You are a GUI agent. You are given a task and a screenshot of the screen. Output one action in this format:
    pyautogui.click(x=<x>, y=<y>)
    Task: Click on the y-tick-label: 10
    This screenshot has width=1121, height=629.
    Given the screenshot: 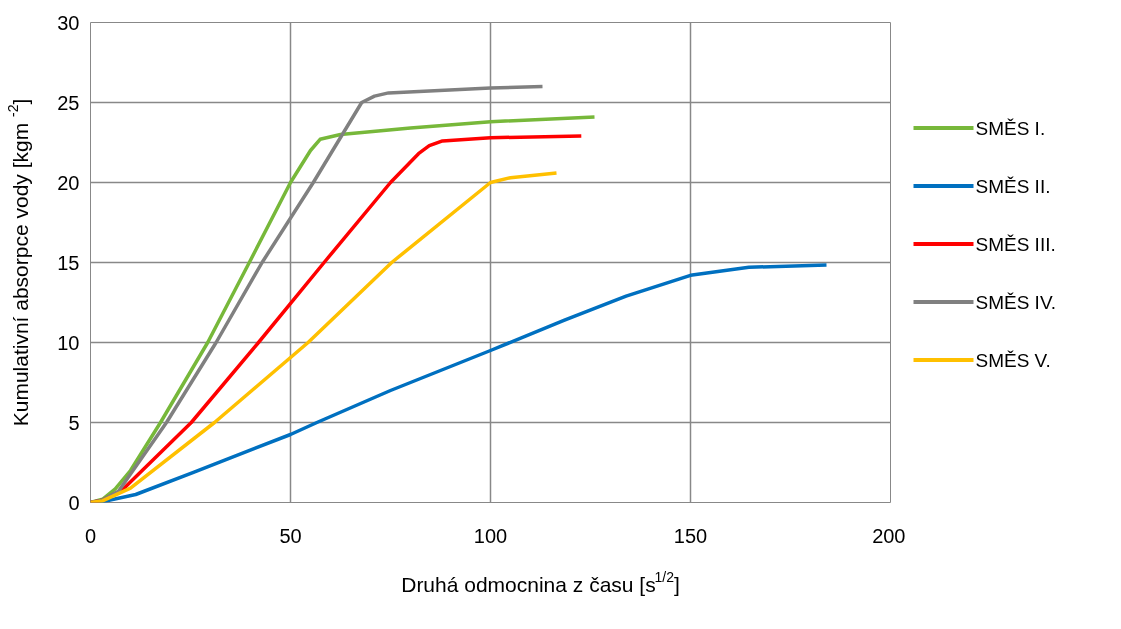 What is the action you would take?
    pyautogui.click(x=68, y=342)
    